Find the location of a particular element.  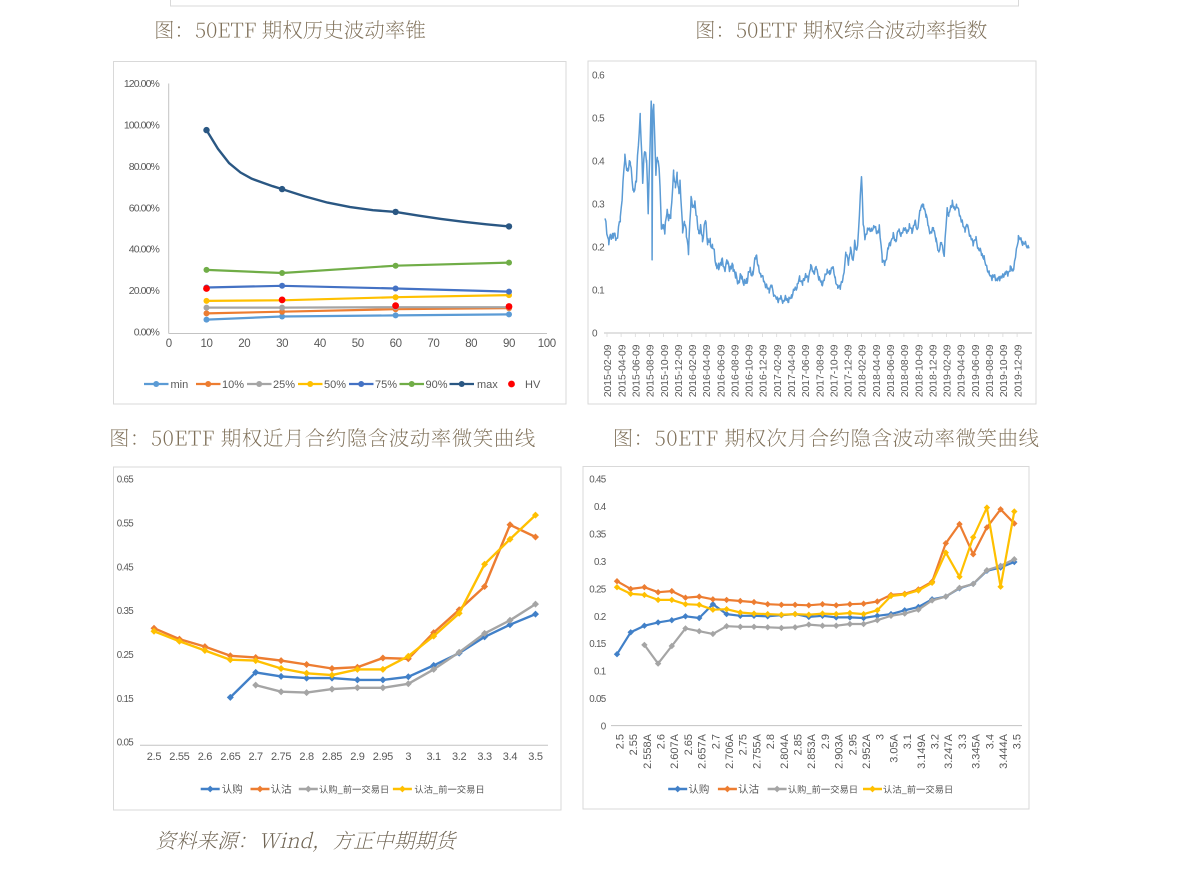

svg-text: 0.65 is located at coordinates (126, 480).